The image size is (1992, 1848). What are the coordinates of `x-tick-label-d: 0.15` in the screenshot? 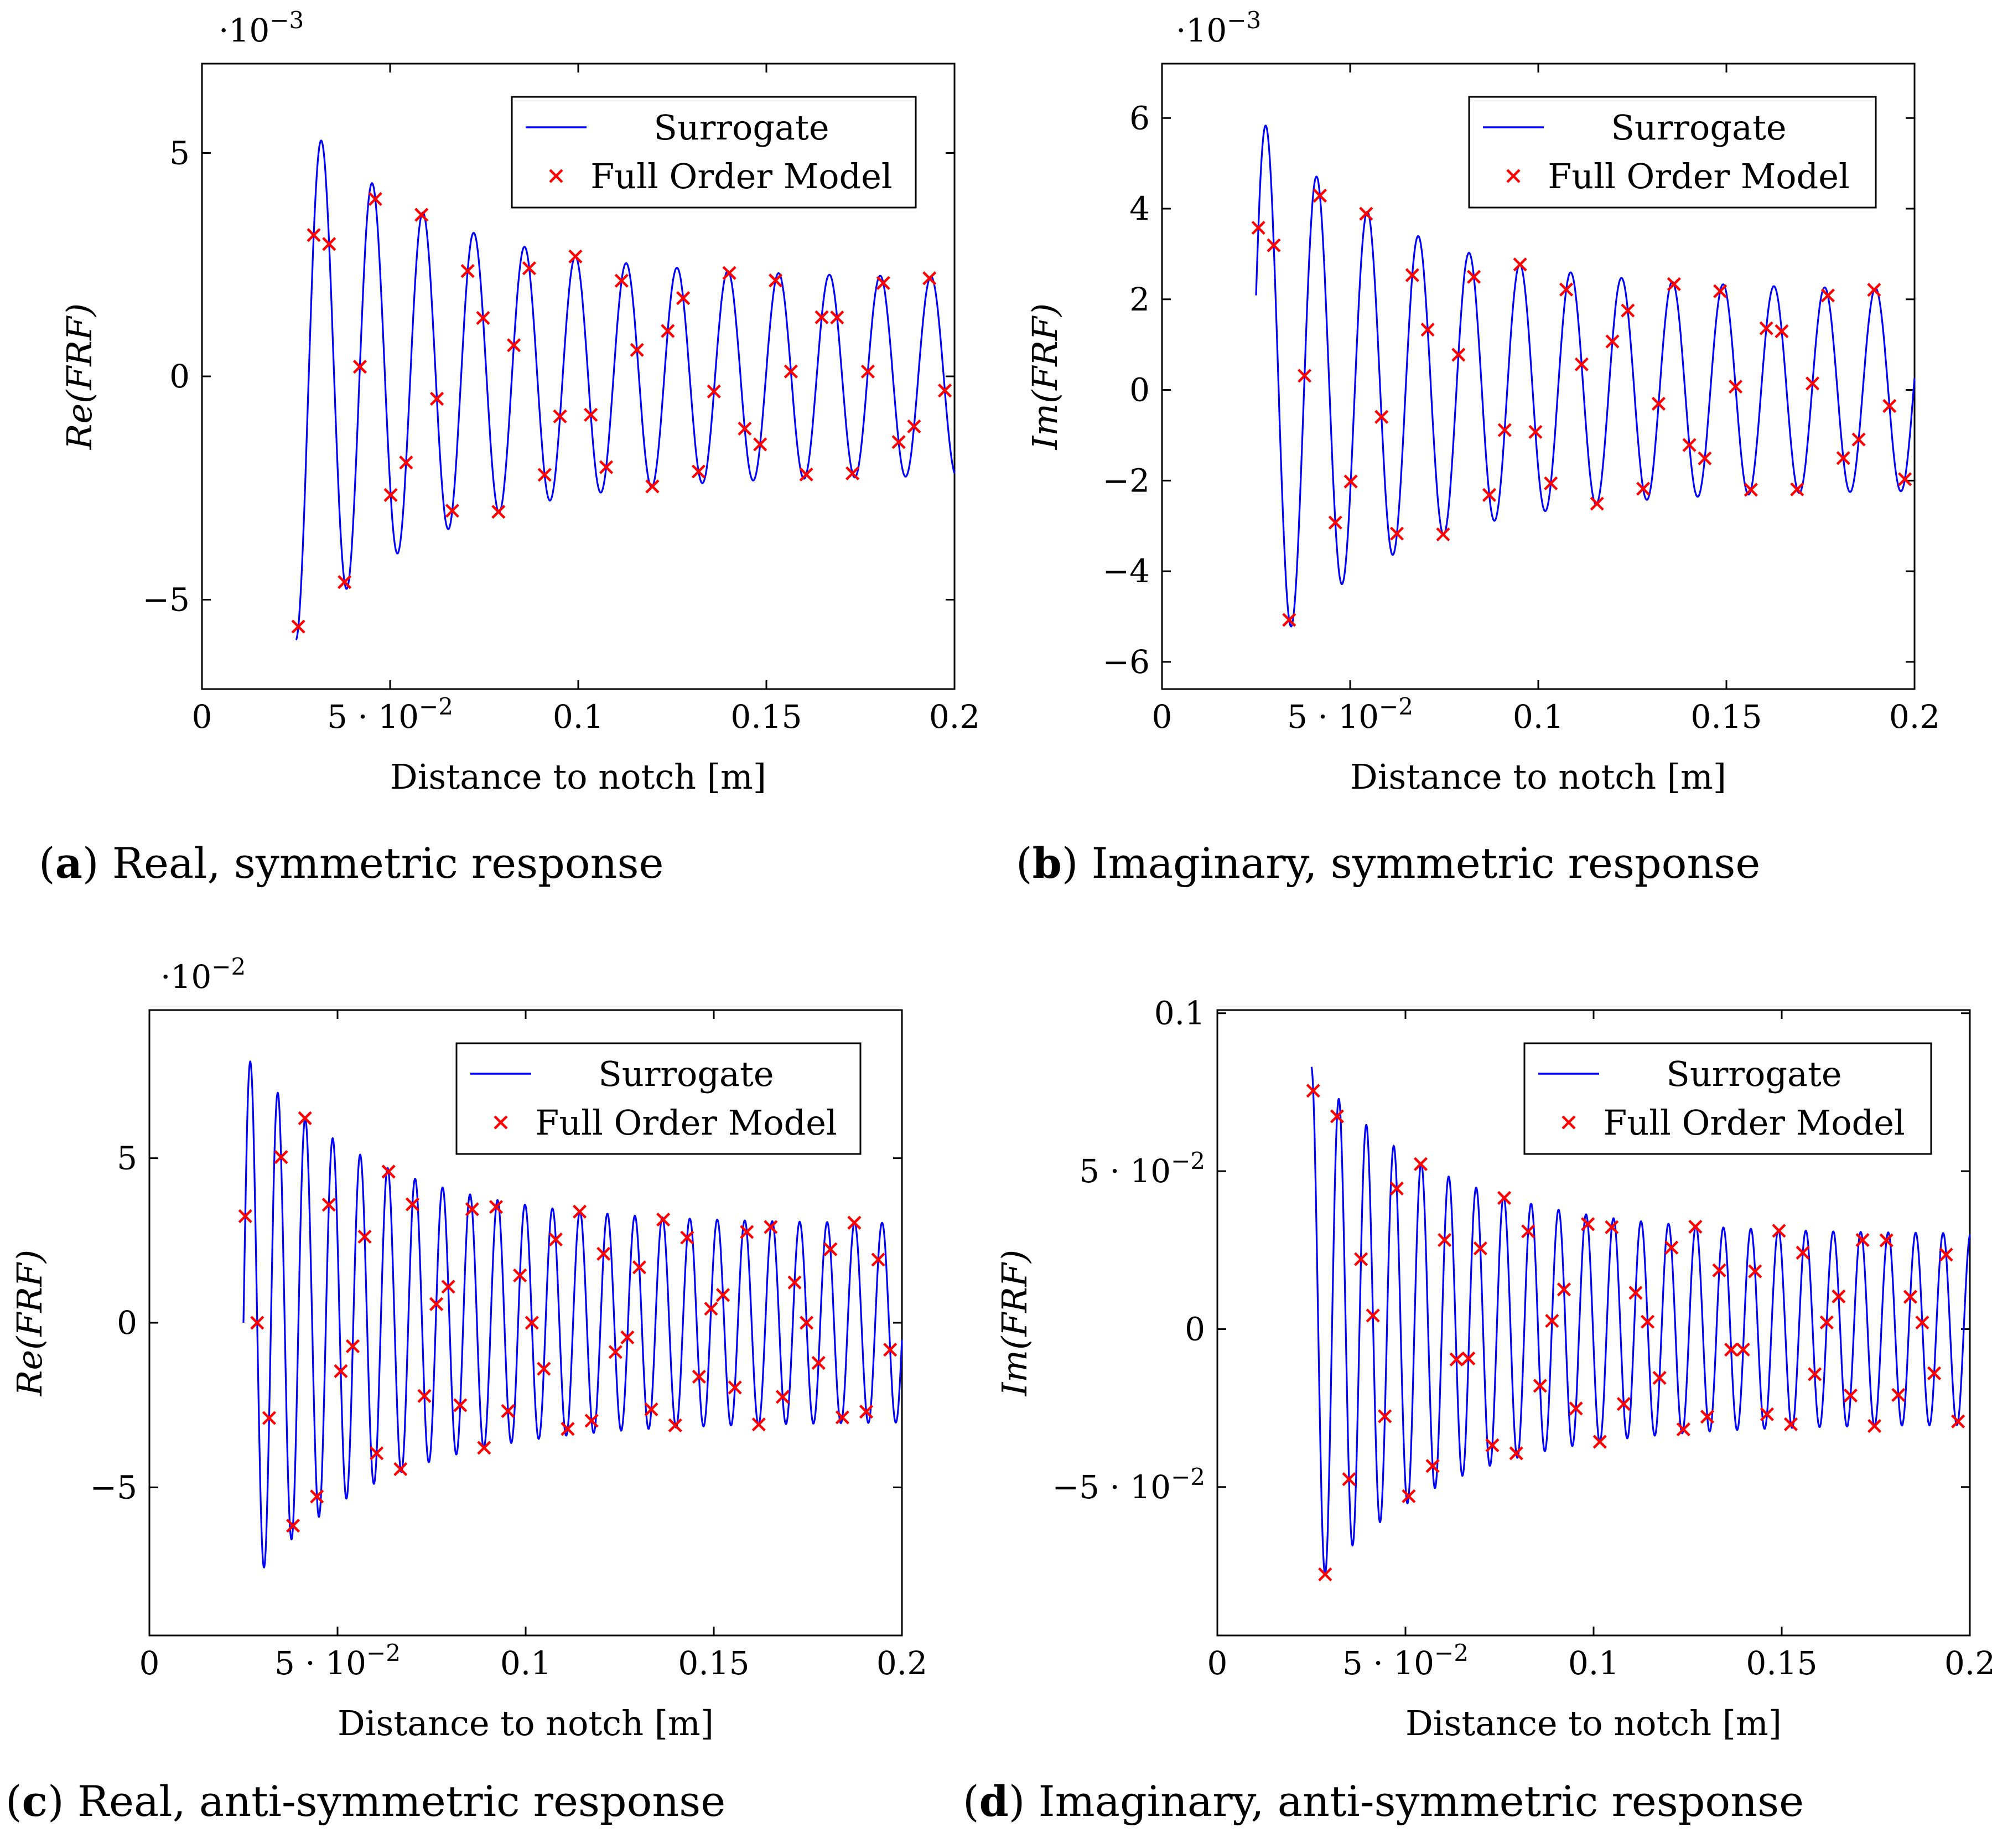 It's located at (1782, 1663).